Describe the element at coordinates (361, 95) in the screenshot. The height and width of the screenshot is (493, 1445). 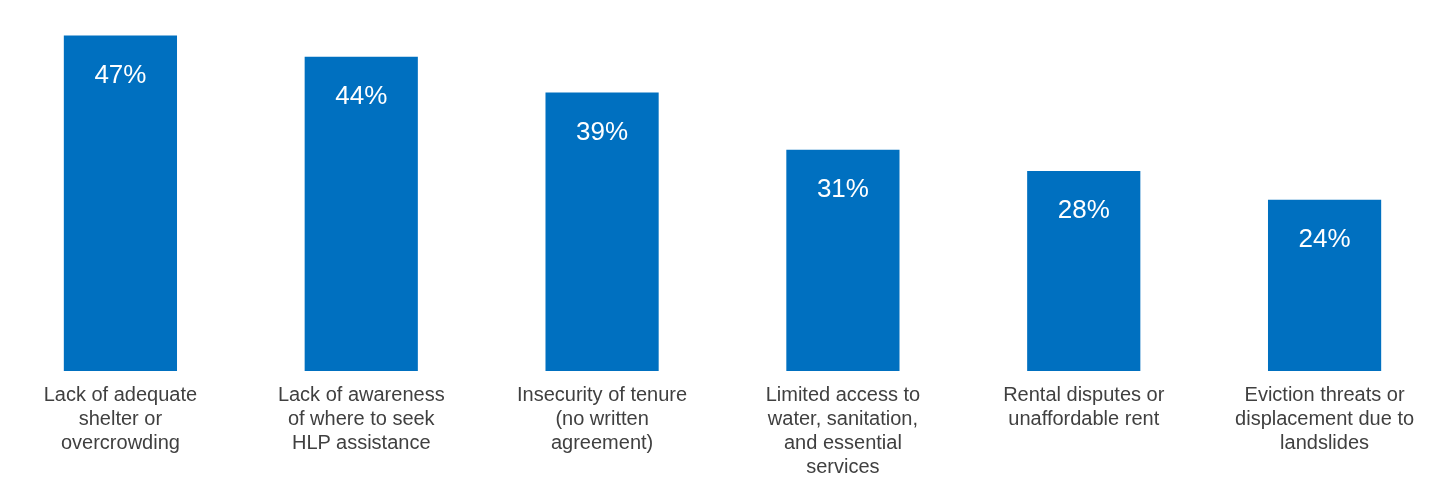
I see `data-label: 44%` at that location.